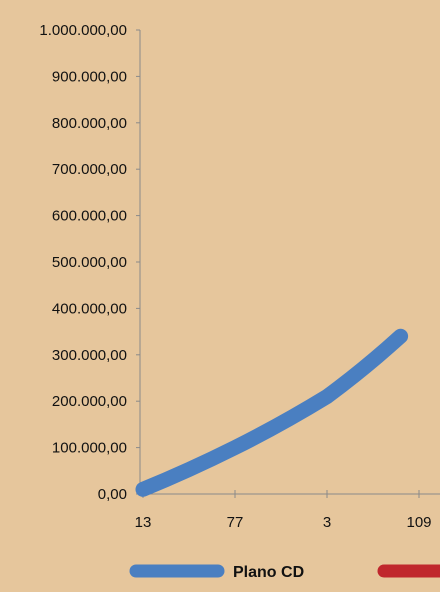  I want to click on y-tick-label: 600.000,00, so click(89, 216).